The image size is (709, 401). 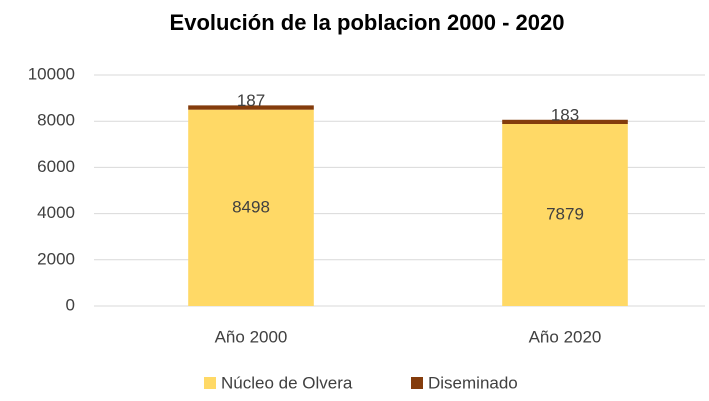 What do you see at coordinates (56, 120) in the screenshot?
I see `y-tick-label: 8000` at bounding box center [56, 120].